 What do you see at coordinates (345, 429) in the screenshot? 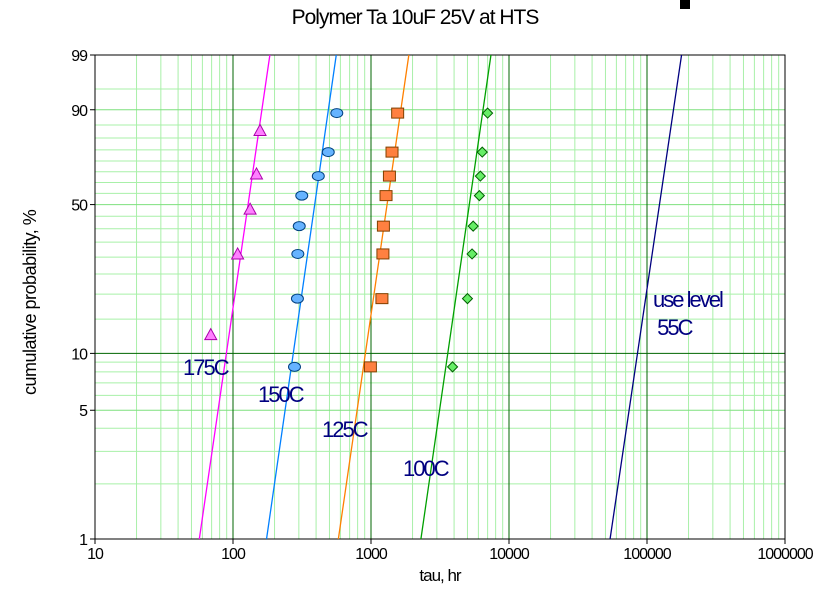
I see `annotation-125c: 125C` at bounding box center [345, 429].